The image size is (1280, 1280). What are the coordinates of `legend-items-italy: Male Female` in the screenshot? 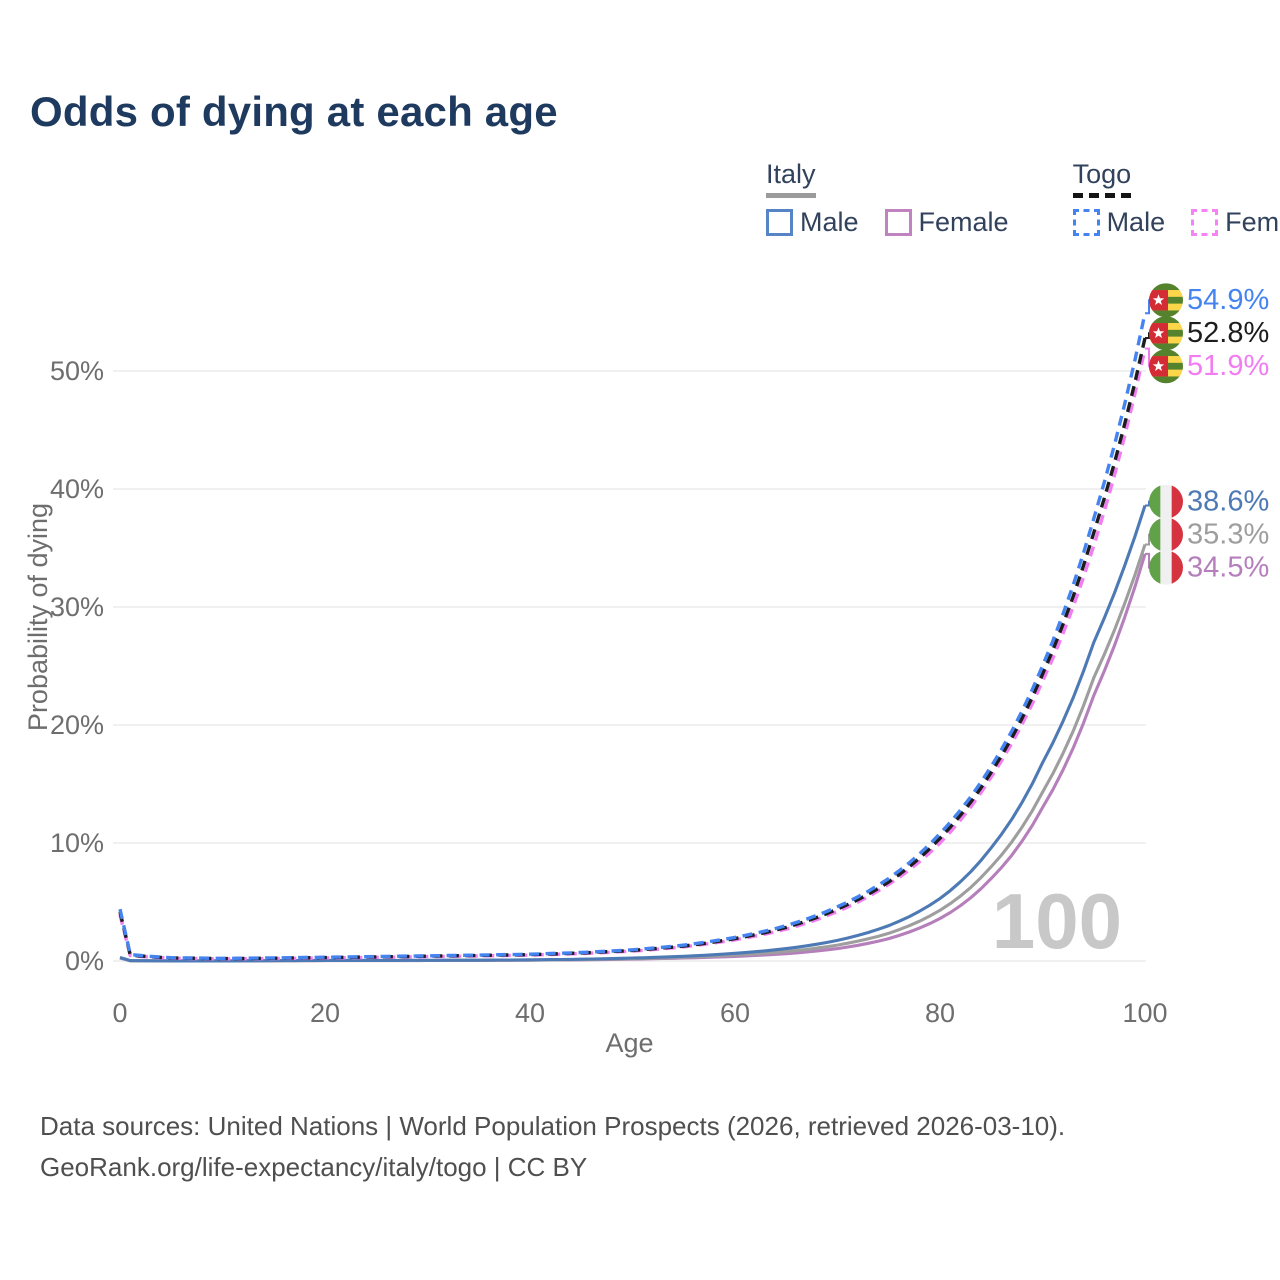 It's located at (887, 222).